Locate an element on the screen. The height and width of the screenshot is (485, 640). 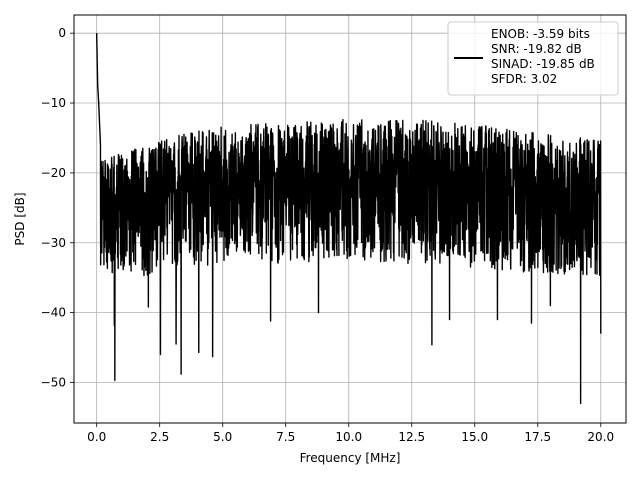
x-axis-ticks: 0.0 2.5 5.0 7.5 10.0 12.5 15.0 17.5 20.0 is located at coordinates (350, 433).